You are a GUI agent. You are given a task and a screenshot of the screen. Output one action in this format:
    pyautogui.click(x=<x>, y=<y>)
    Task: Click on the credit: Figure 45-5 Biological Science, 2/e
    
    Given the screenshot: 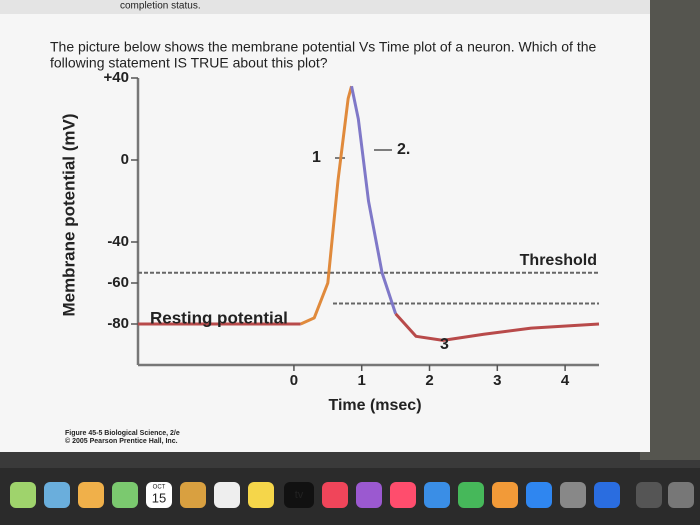 What is the action you would take?
    pyautogui.click(x=122, y=433)
    